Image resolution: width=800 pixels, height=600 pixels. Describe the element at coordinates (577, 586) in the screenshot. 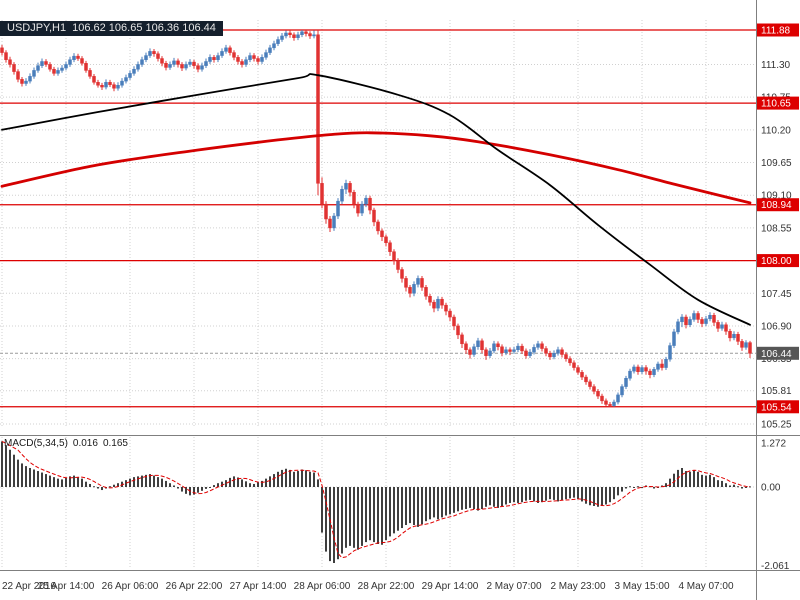

I see `time-tick-label: 2 May 23:00` at that location.